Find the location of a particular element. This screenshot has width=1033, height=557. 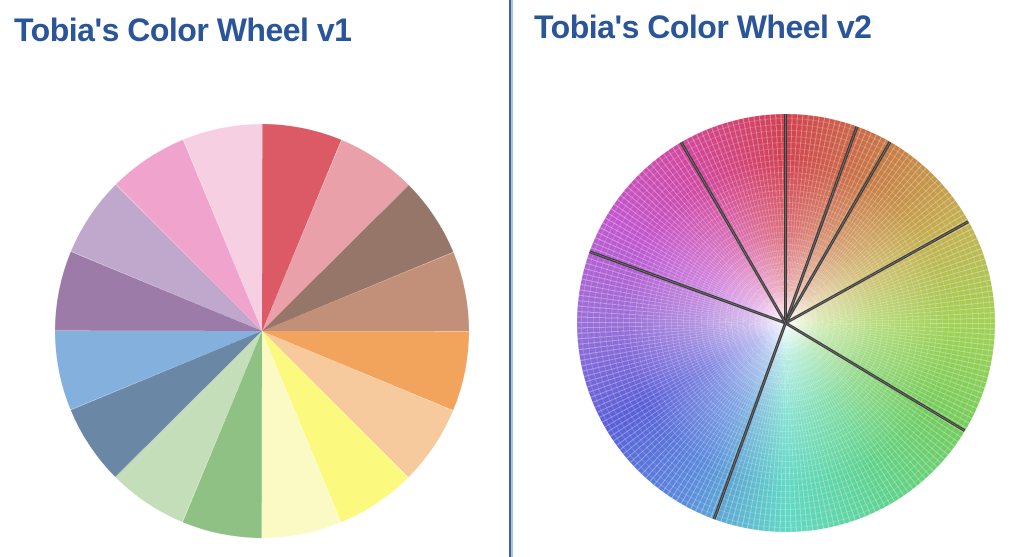

chart-title-v1: Tobia's Color Wheel v1 is located at coordinates (183, 30).